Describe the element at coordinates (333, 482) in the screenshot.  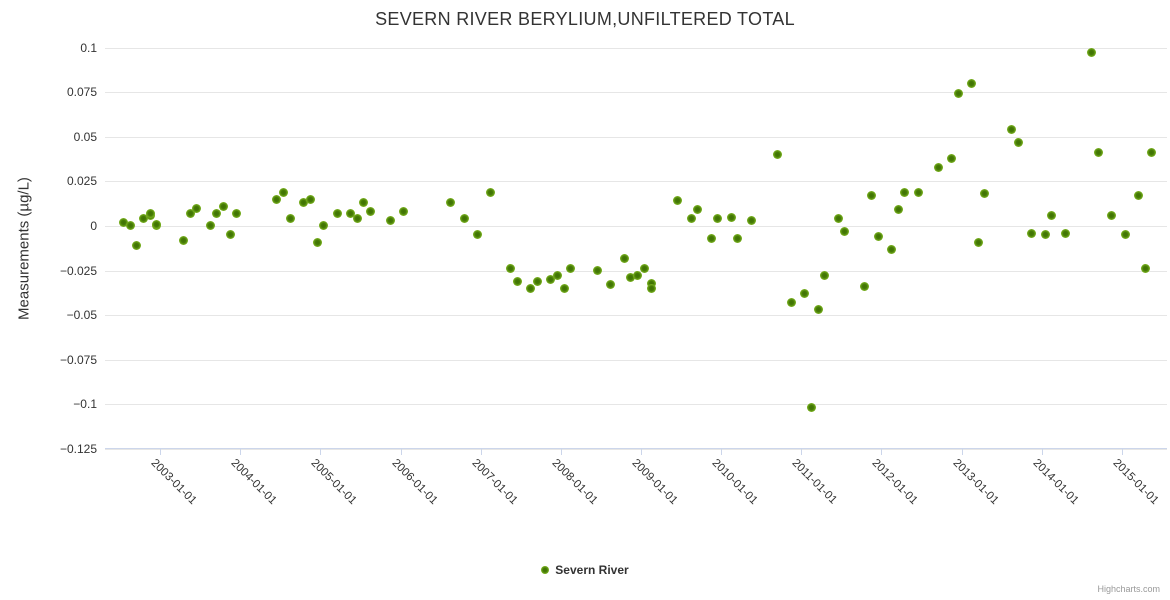
I see `x-axis-tick-label: 2005-01-01` at that location.